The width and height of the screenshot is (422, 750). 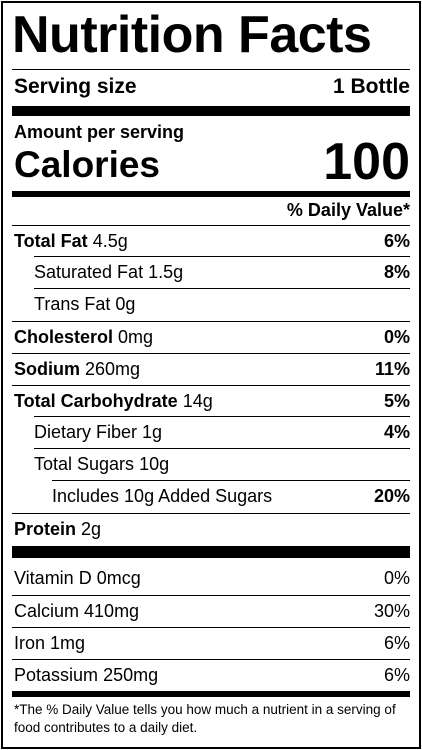 I want to click on nutrient-row-dietary-fiber: Dietary Fiber 1g 4%, so click(x=211, y=432).